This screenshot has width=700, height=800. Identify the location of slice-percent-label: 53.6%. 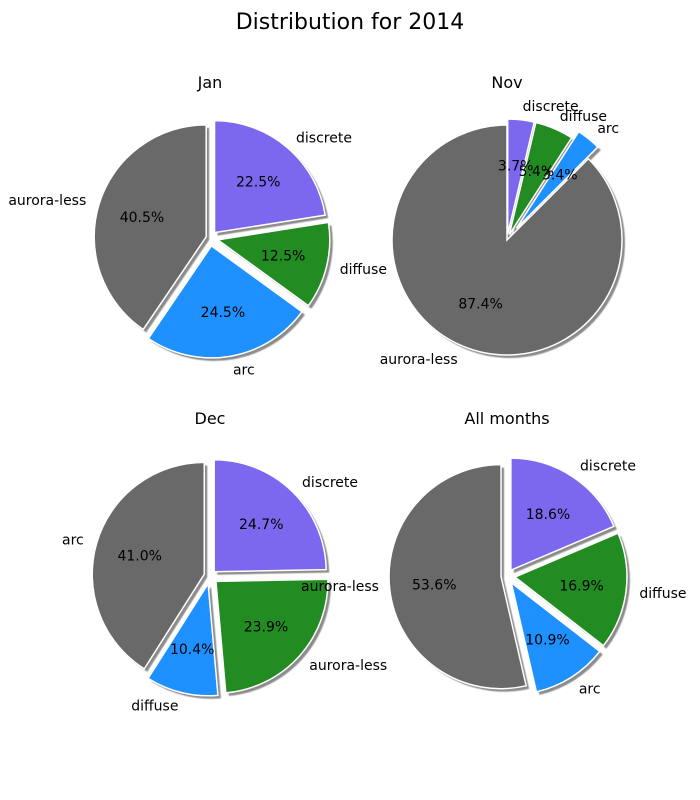
(434, 585).